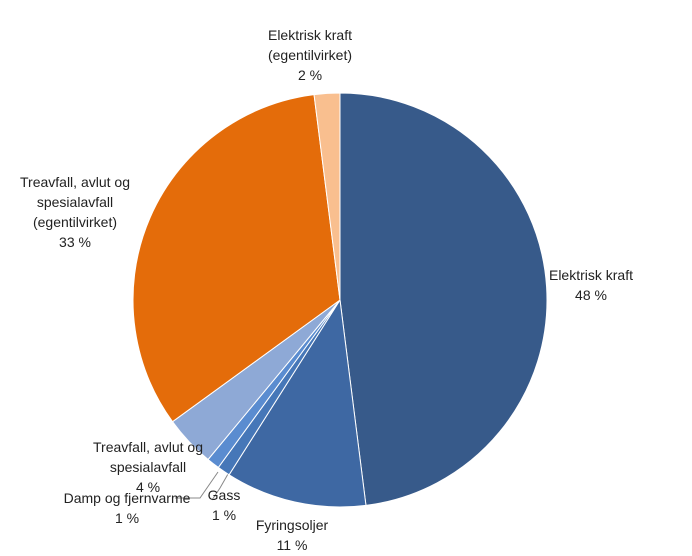  Describe the element at coordinates (127, 498) in the screenshot. I see `category-label: Damp og fjernvarme` at that location.